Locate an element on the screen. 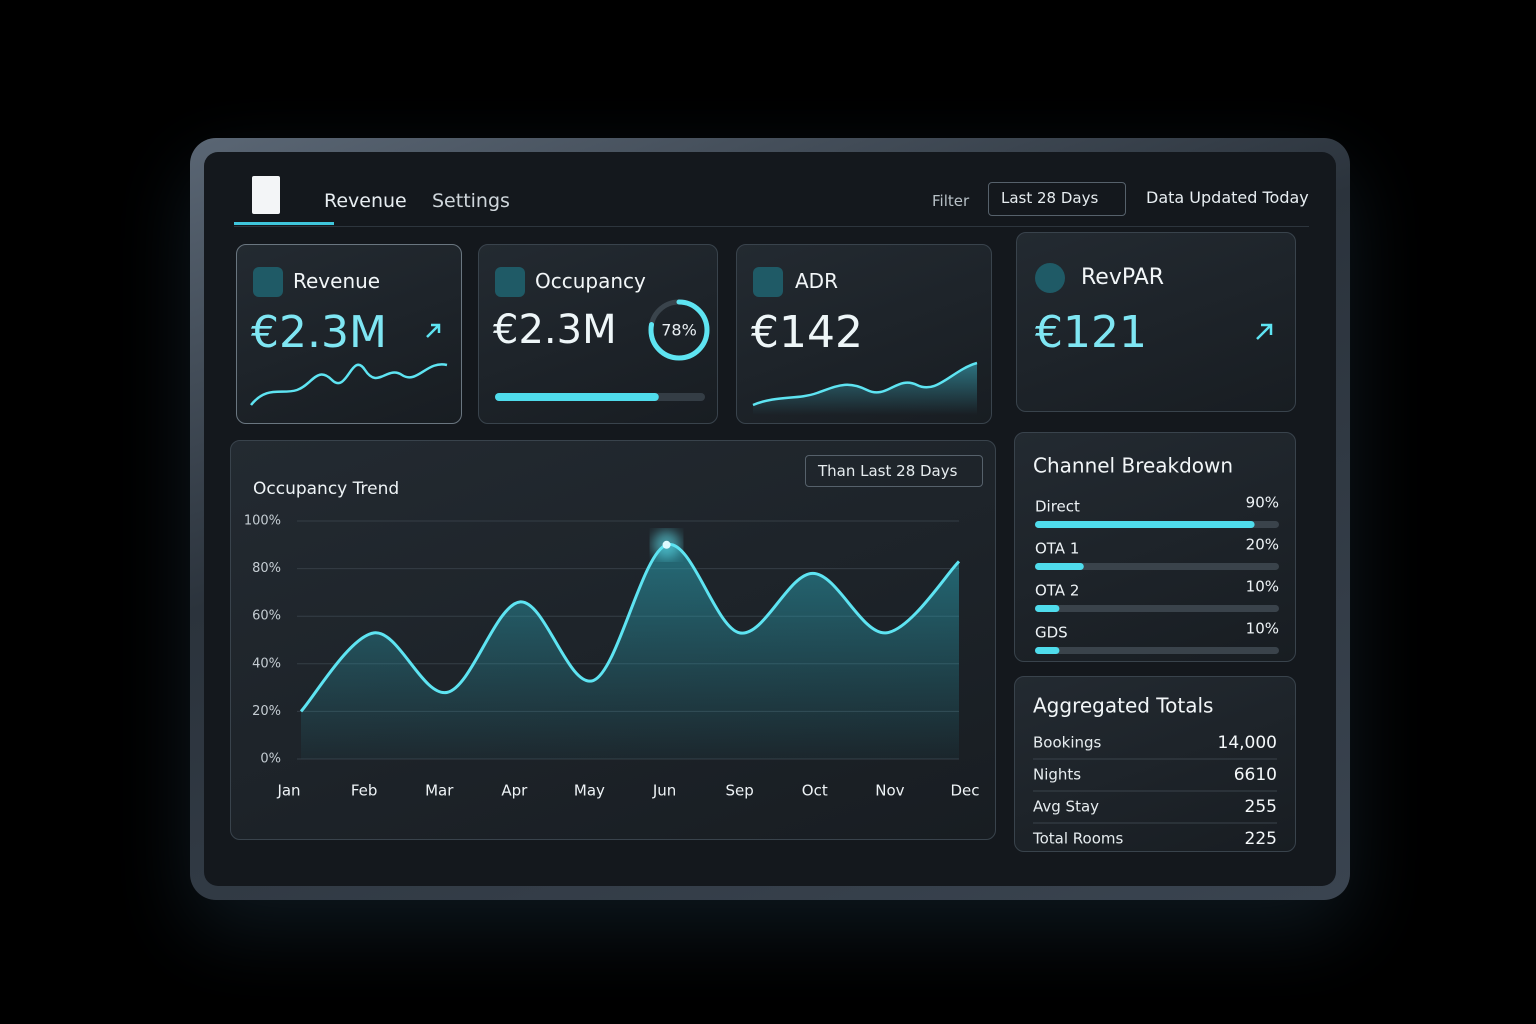 The image size is (1536, 1024). peak-dot is located at coordinates (666, 544).